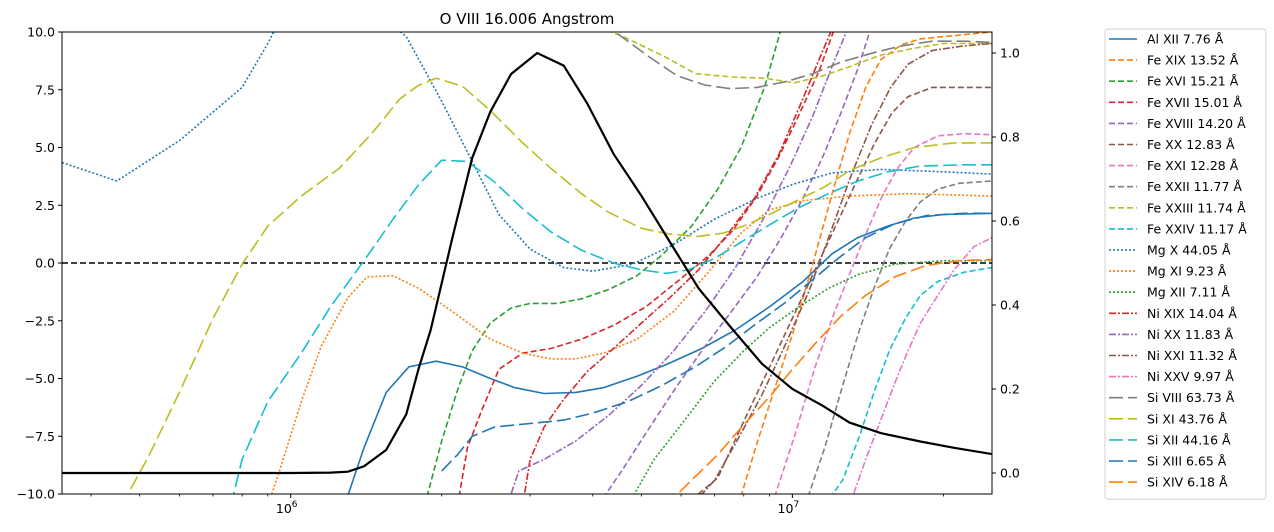 The image size is (1274, 532). I want to click on legend-label: Al XII 7.76 Å, so click(1185, 39).